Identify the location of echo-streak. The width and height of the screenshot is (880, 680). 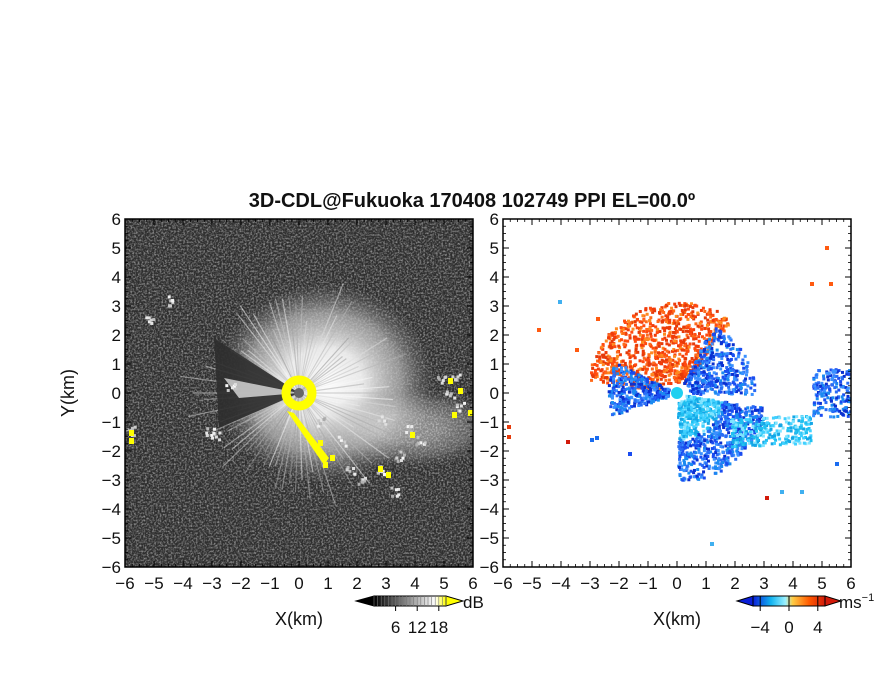
(326, 439).